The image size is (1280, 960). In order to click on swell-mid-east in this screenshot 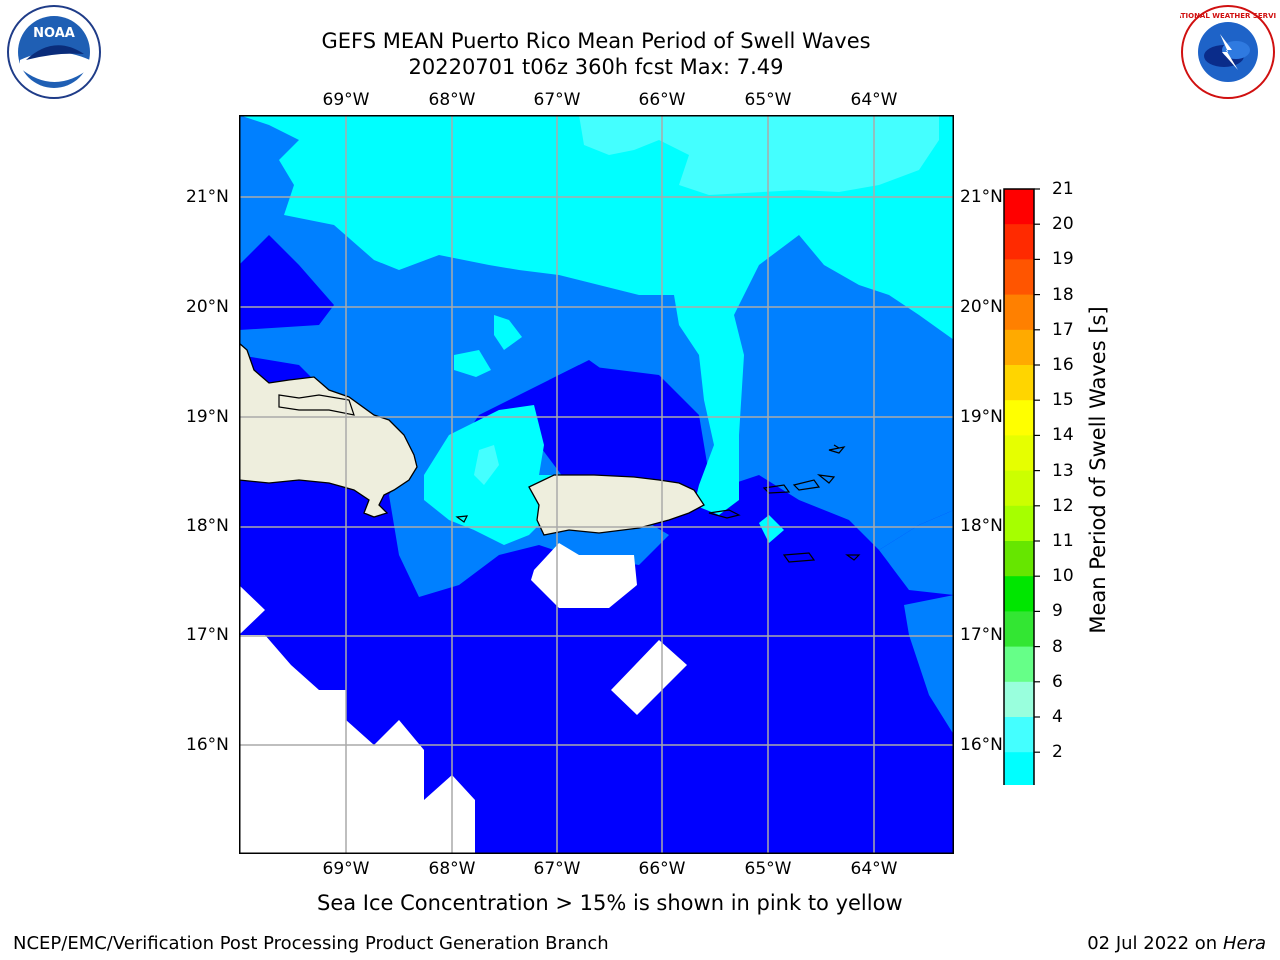, I will do `click(916, 552)`.